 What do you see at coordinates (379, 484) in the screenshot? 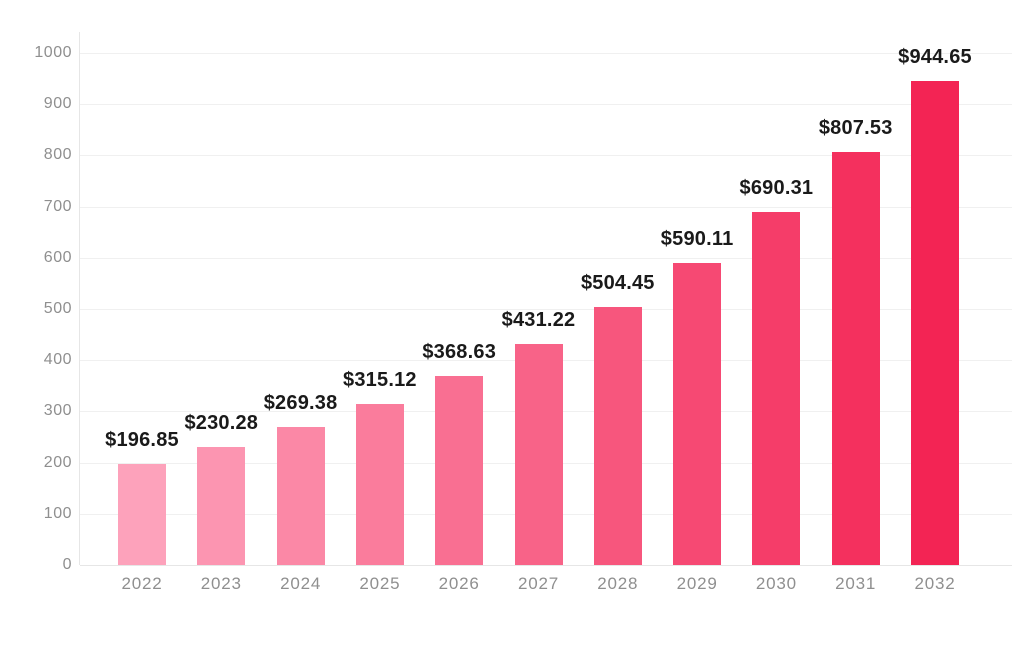
I see `bar-2025` at bounding box center [379, 484].